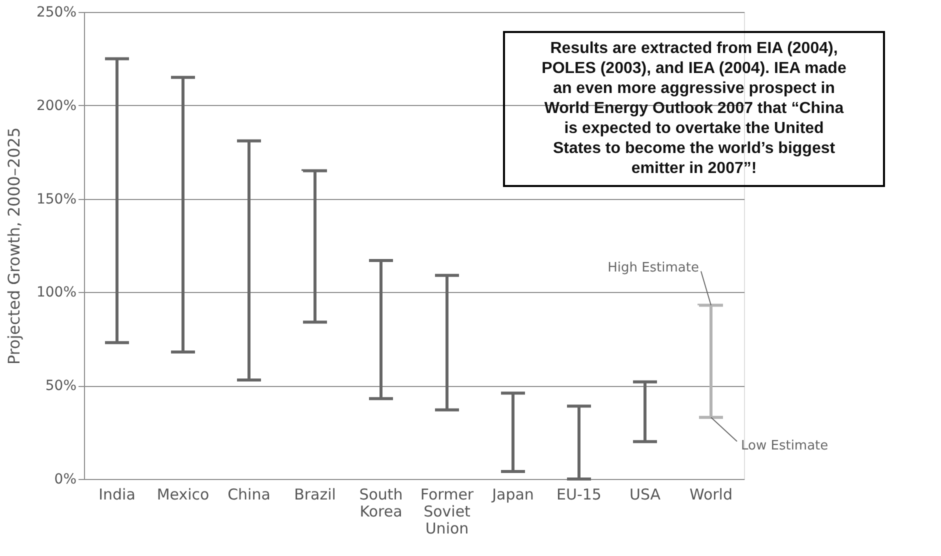 This screenshot has width=941, height=556. What do you see at coordinates (249, 495) in the screenshot?
I see `x-tick-label: China` at bounding box center [249, 495].